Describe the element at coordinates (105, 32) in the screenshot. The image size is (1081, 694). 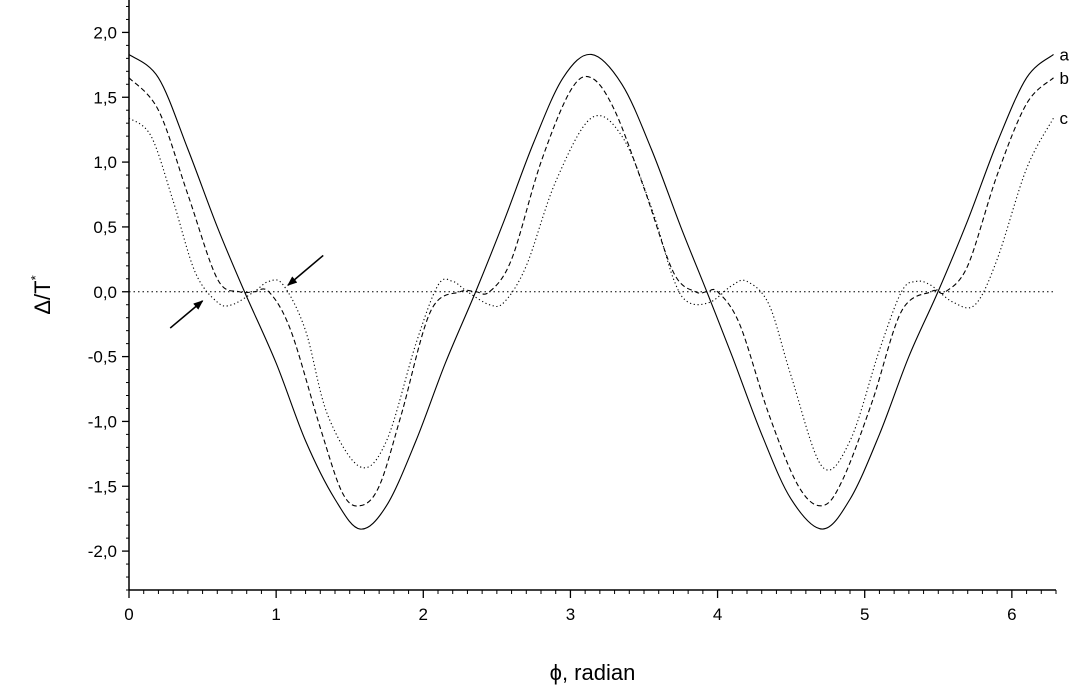
I see `y-tick-label: 2,0` at that location.